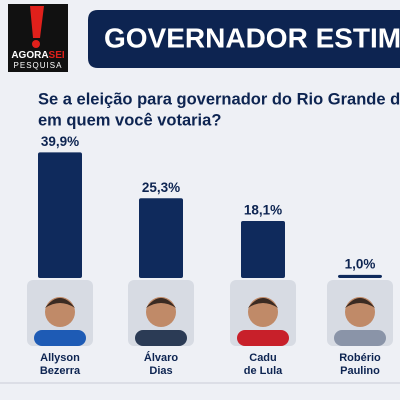  Describe the element at coordinates (263, 358) in the screenshot. I see `category-label: Cadu` at that location.